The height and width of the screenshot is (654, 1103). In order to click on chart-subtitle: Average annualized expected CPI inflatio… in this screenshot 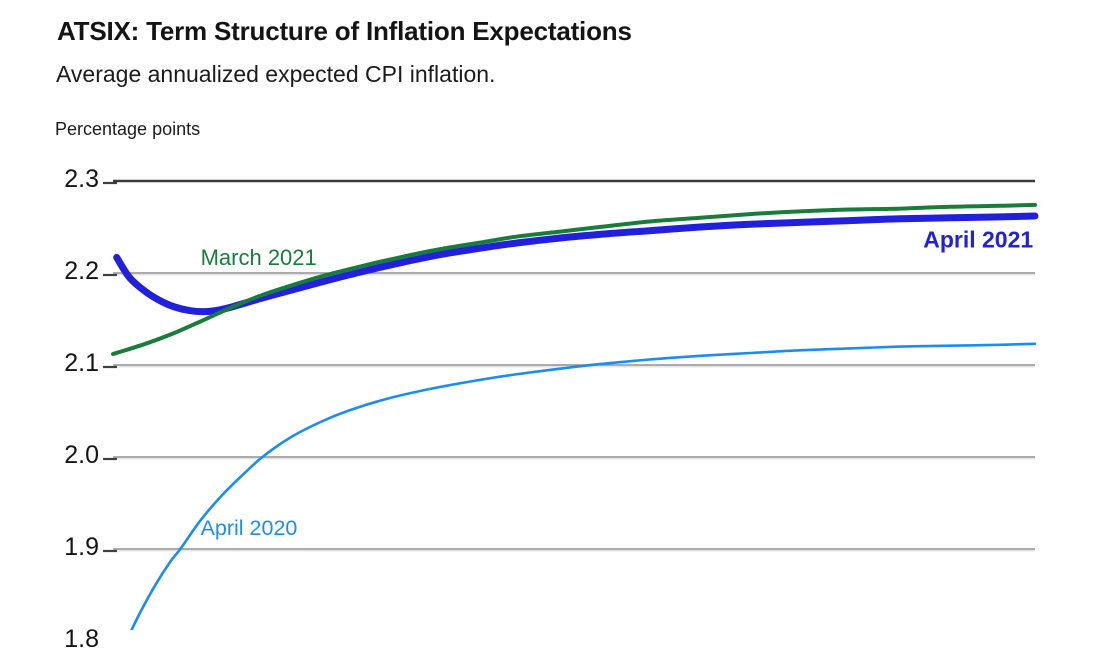, I will do `click(276, 74)`.